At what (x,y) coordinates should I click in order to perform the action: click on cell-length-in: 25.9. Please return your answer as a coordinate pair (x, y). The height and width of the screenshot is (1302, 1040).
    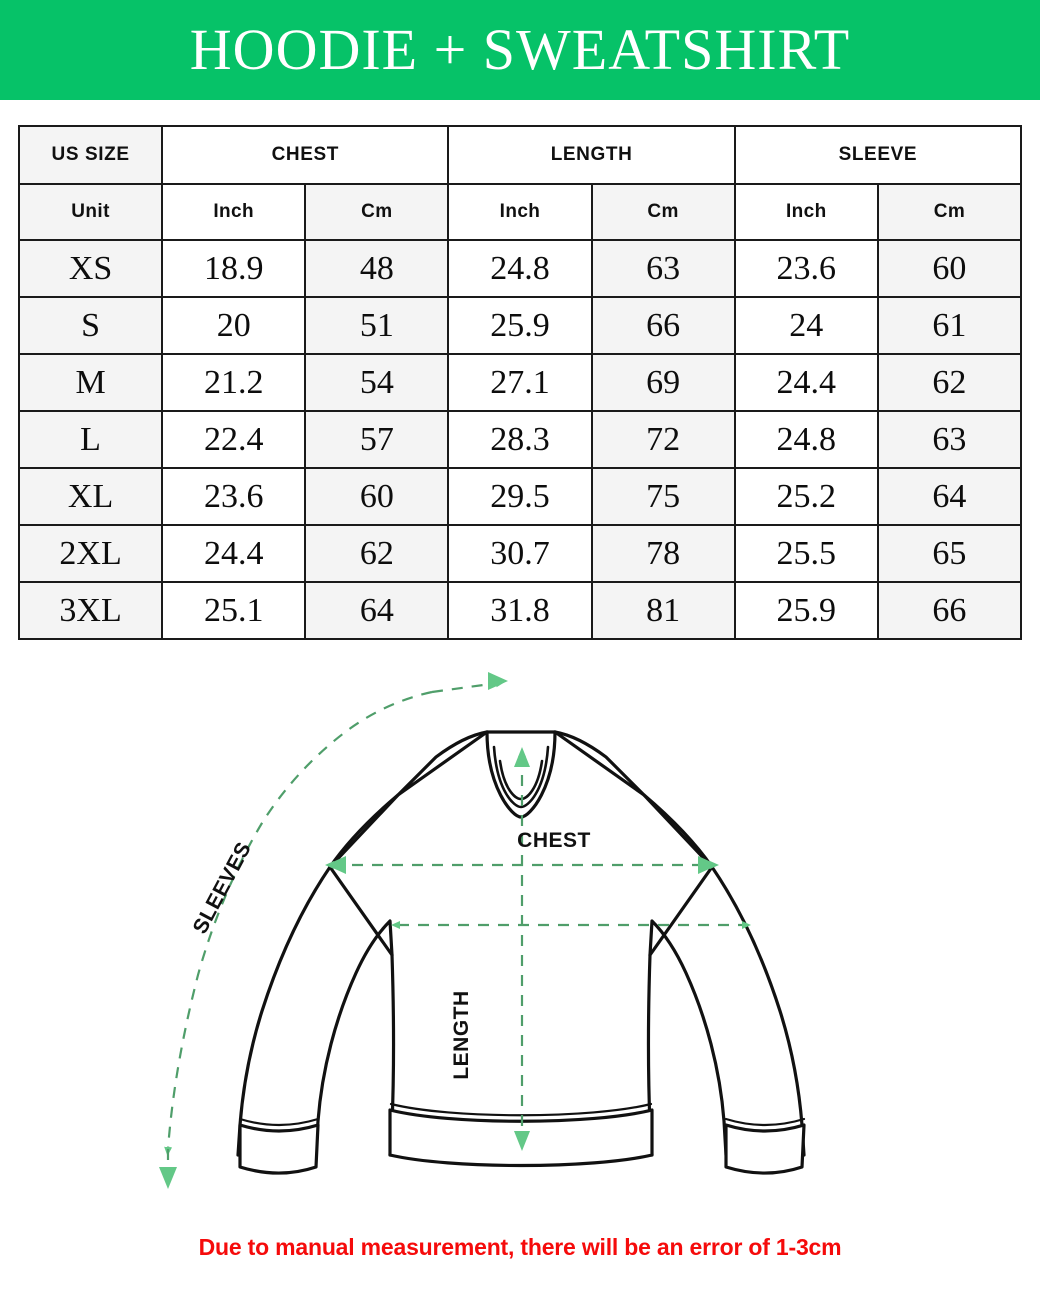
    Looking at the image, I should click on (520, 325).